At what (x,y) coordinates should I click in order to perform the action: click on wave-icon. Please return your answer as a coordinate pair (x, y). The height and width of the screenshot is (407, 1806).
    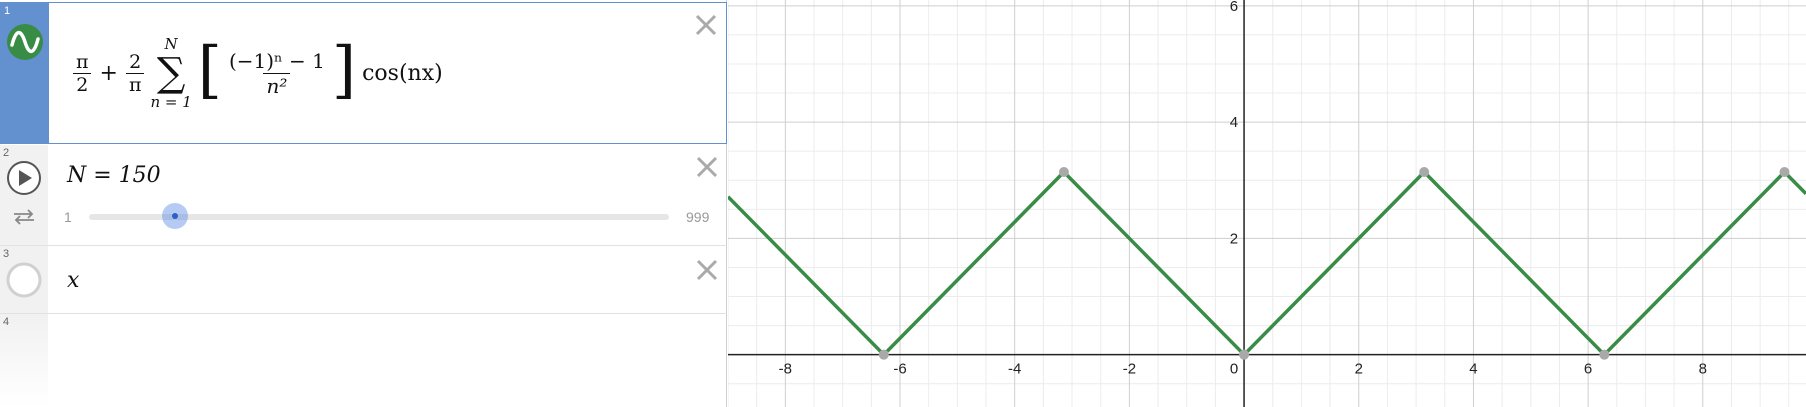
    Looking at the image, I should click on (25, 42).